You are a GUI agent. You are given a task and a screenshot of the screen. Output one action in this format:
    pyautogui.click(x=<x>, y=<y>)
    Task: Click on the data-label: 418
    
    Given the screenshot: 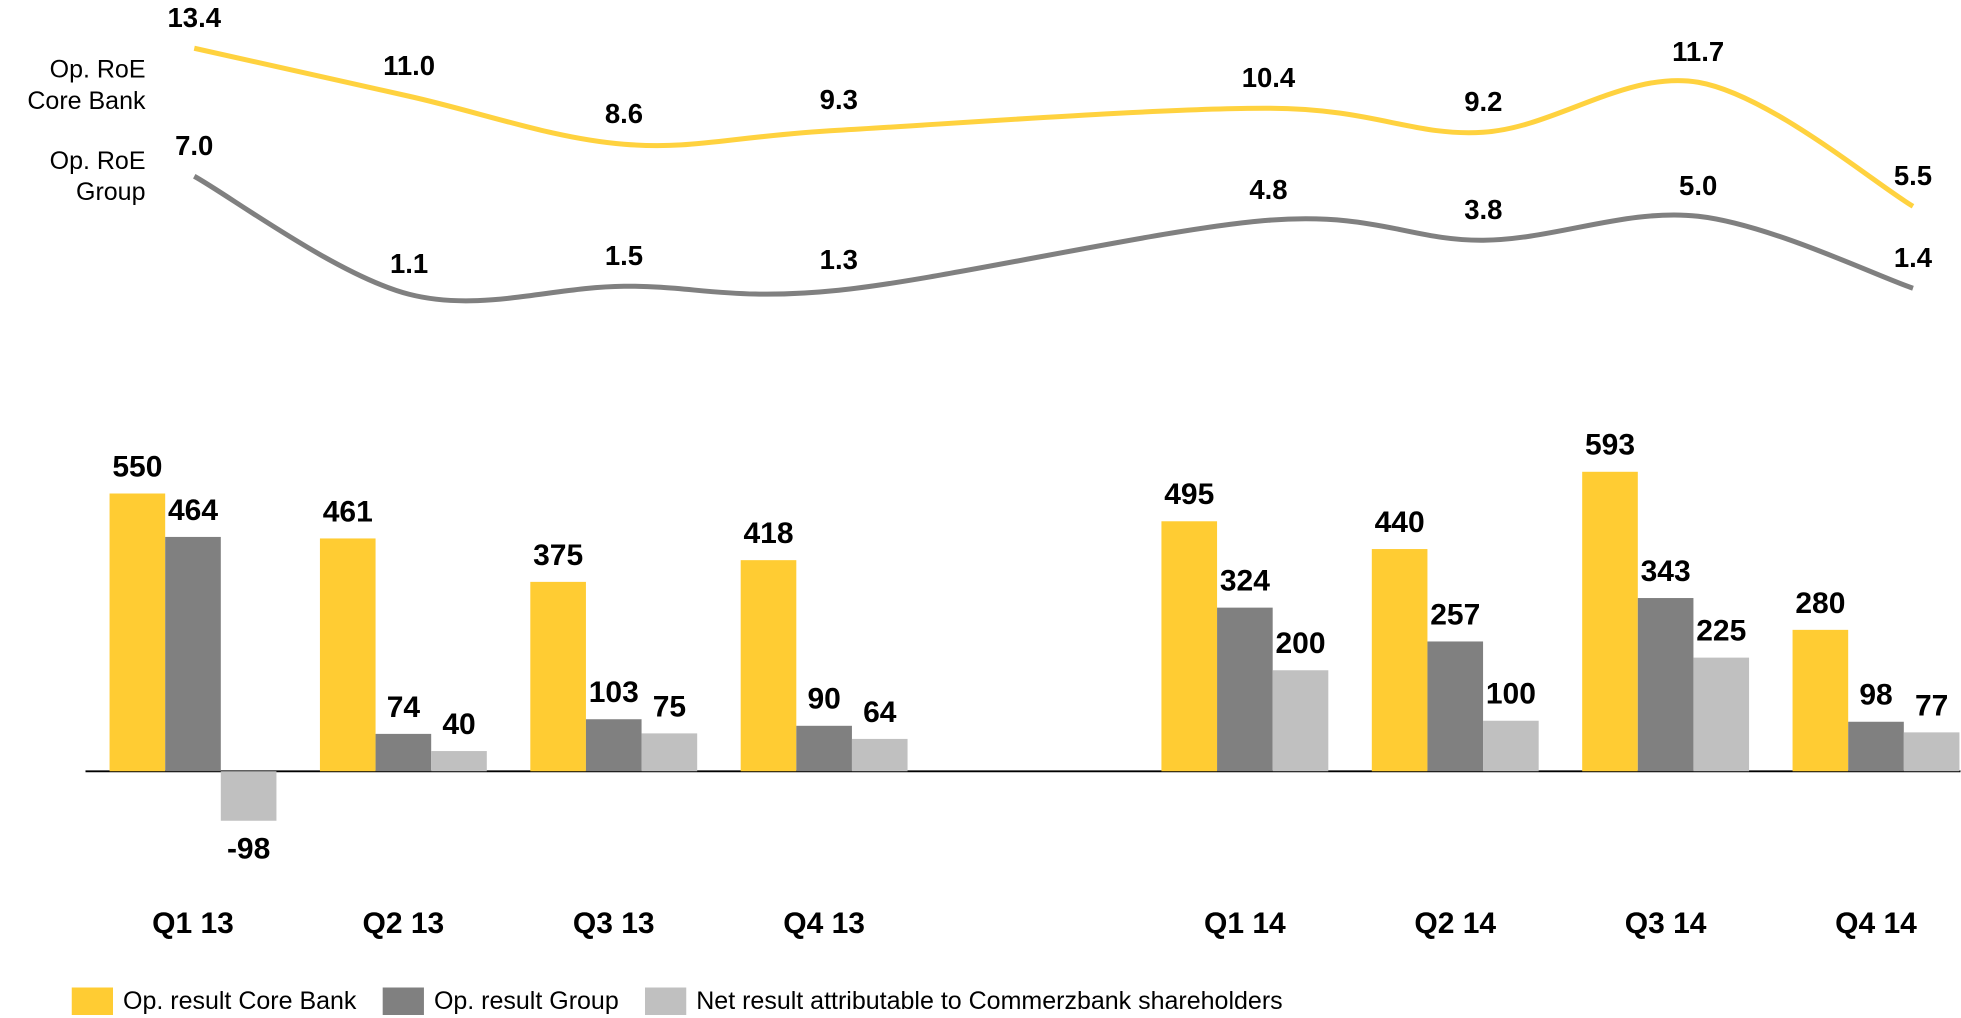 What is the action you would take?
    pyautogui.click(x=768, y=533)
    